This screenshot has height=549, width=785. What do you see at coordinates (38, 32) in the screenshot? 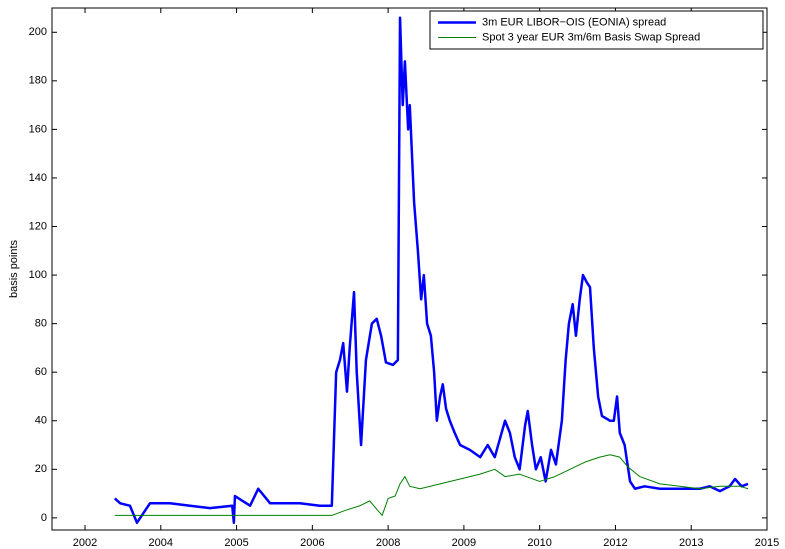
I see `y-tick-label: 200` at bounding box center [38, 32].